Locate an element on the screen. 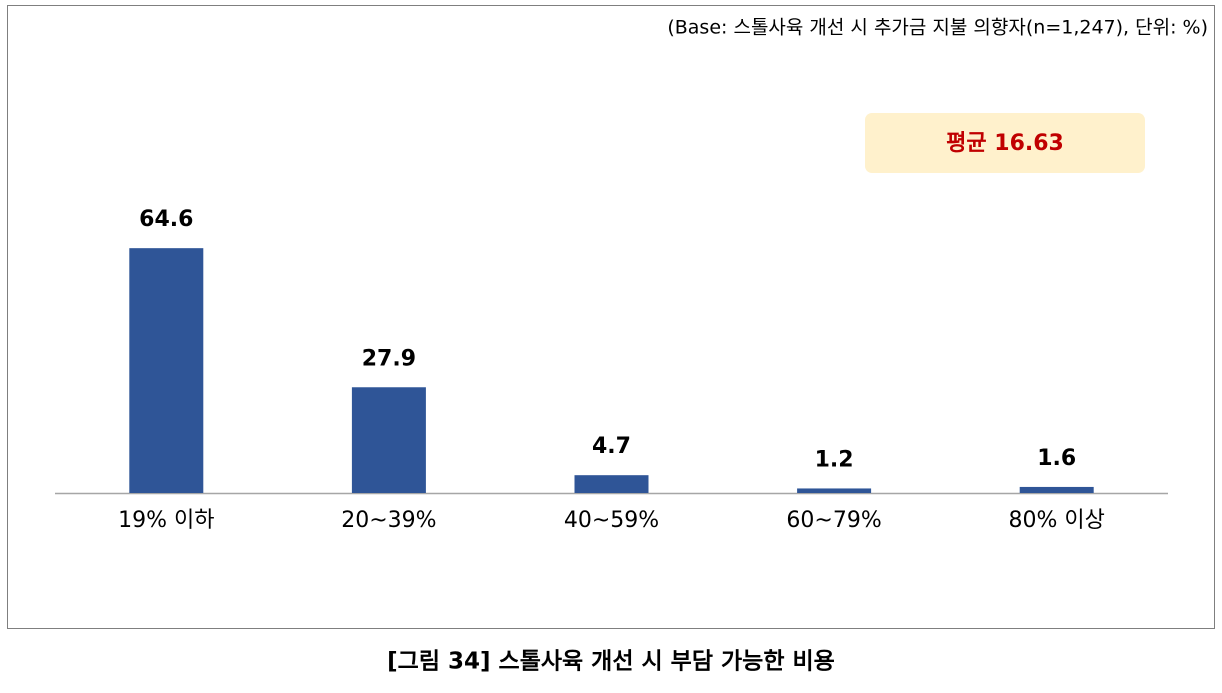 Image resolution: width=1222 pixels, height=693 pixels. x-tick-label: 40~59% is located at coordinates (611, 520).